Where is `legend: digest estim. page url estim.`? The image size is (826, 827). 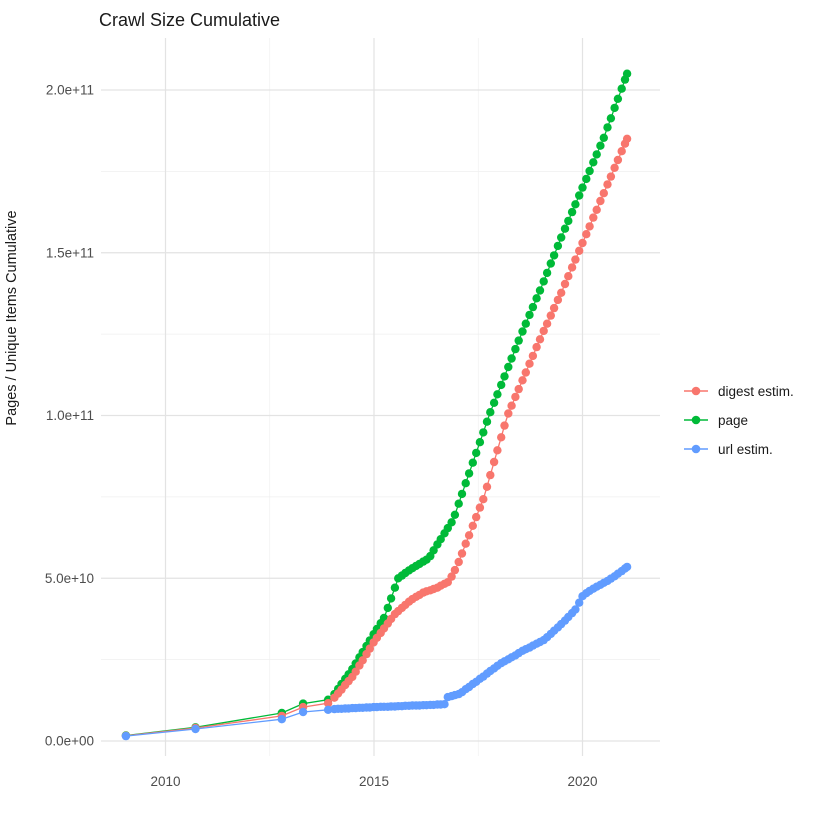
legend: digest estim. page url estim. is located at coordinates (738, 420).